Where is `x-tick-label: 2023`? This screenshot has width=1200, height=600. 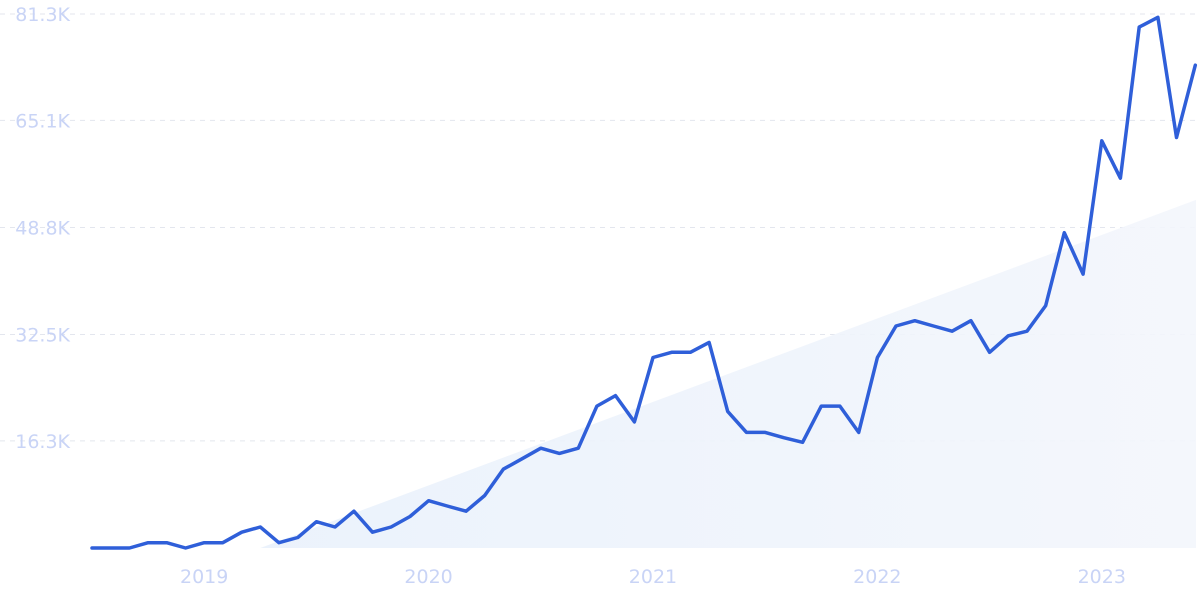 x-tick-label: 2023 is located at coordinates (1102, 577).